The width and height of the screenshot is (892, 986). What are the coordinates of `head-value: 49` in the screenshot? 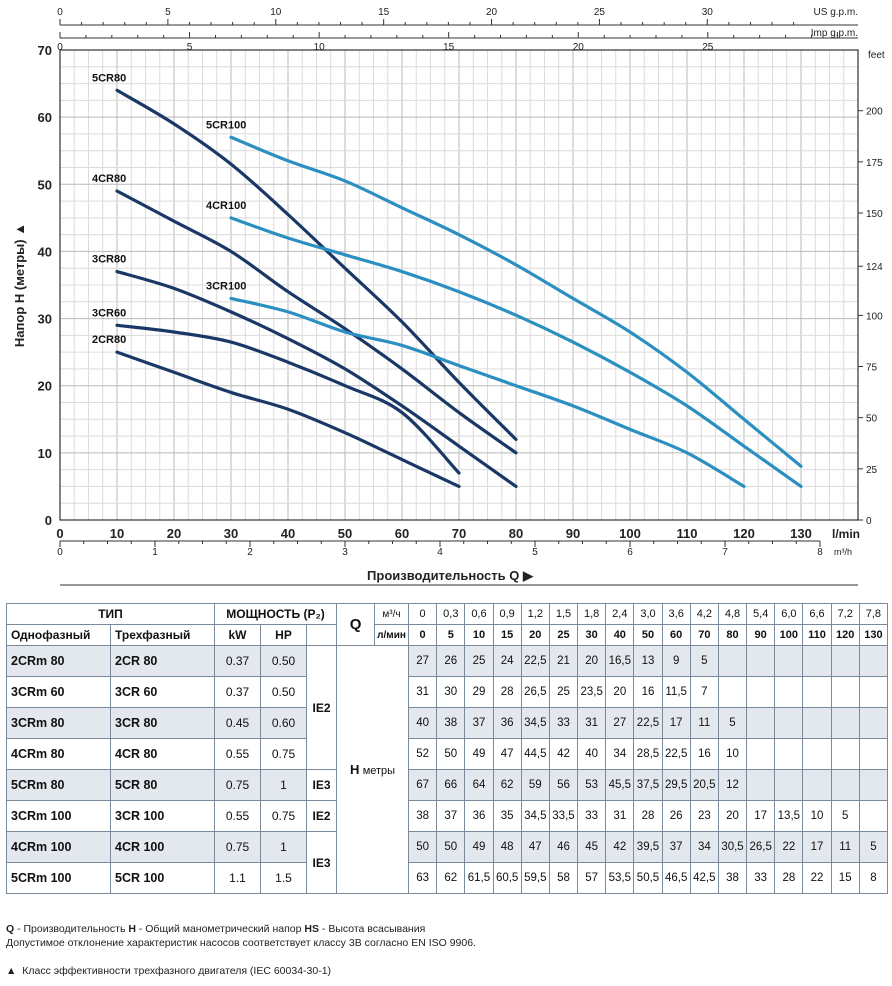 It's located at (479, 847).